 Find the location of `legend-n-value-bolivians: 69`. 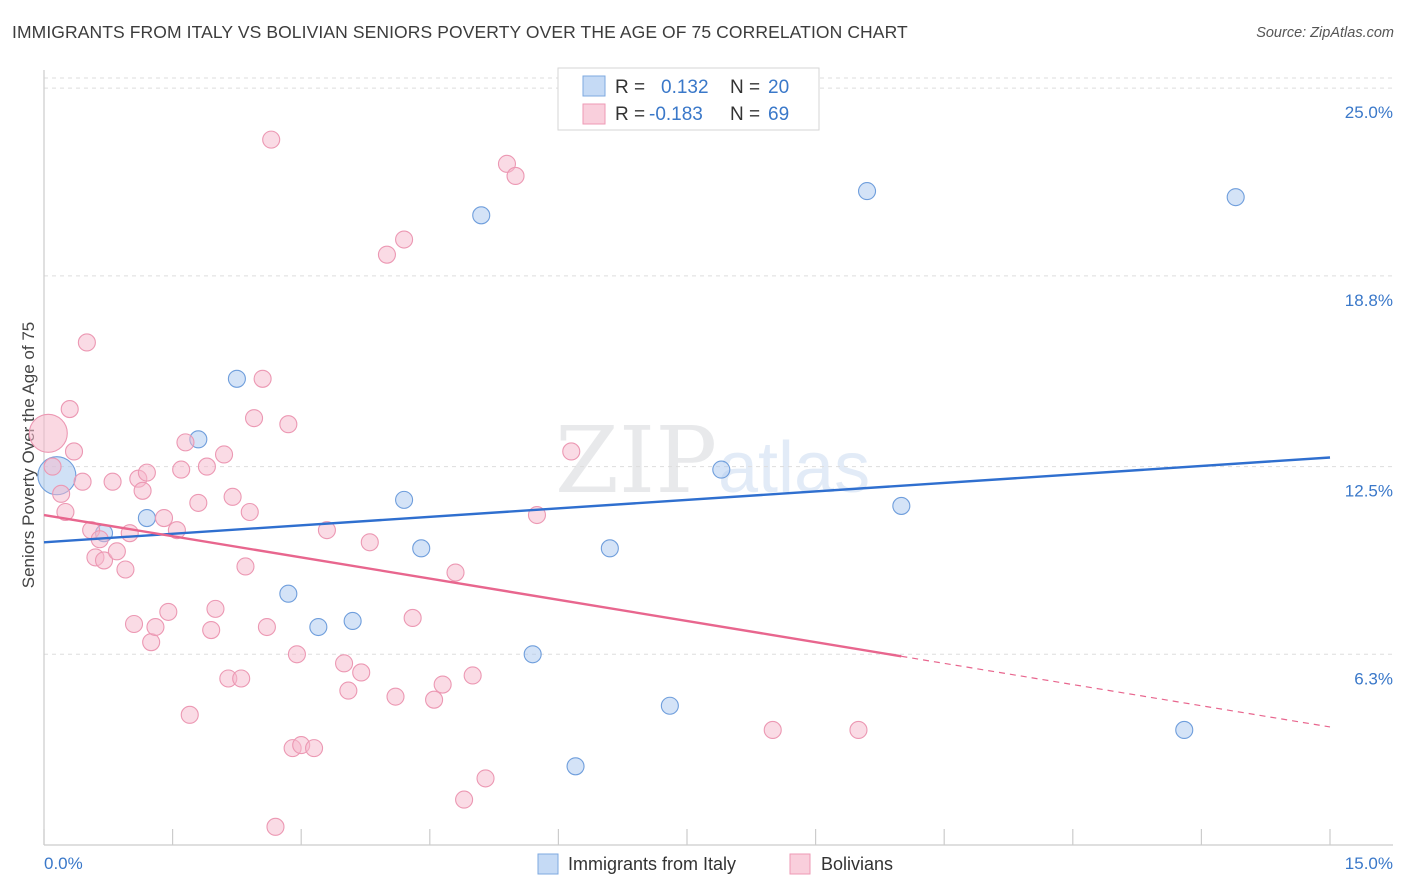

legend-n-value-bolivians: 69 is located at coordinates (778, 114).